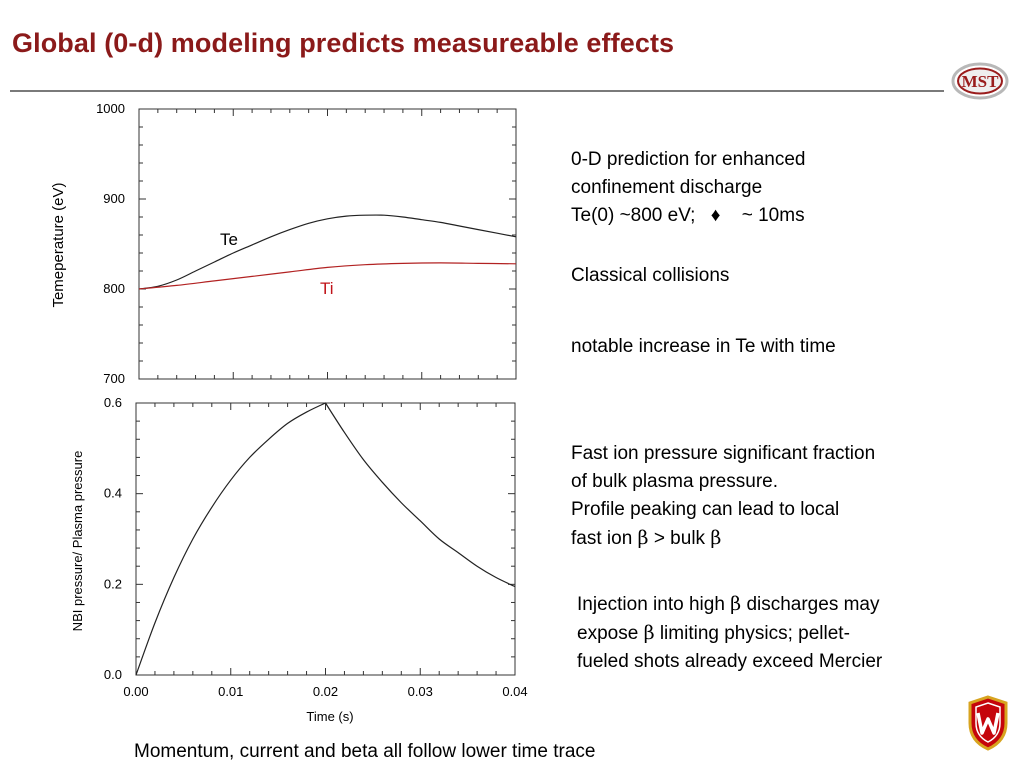 The height and width of the screenshot is (768, 1024). I want to click on mst-logo: MST, so click(980, 81).